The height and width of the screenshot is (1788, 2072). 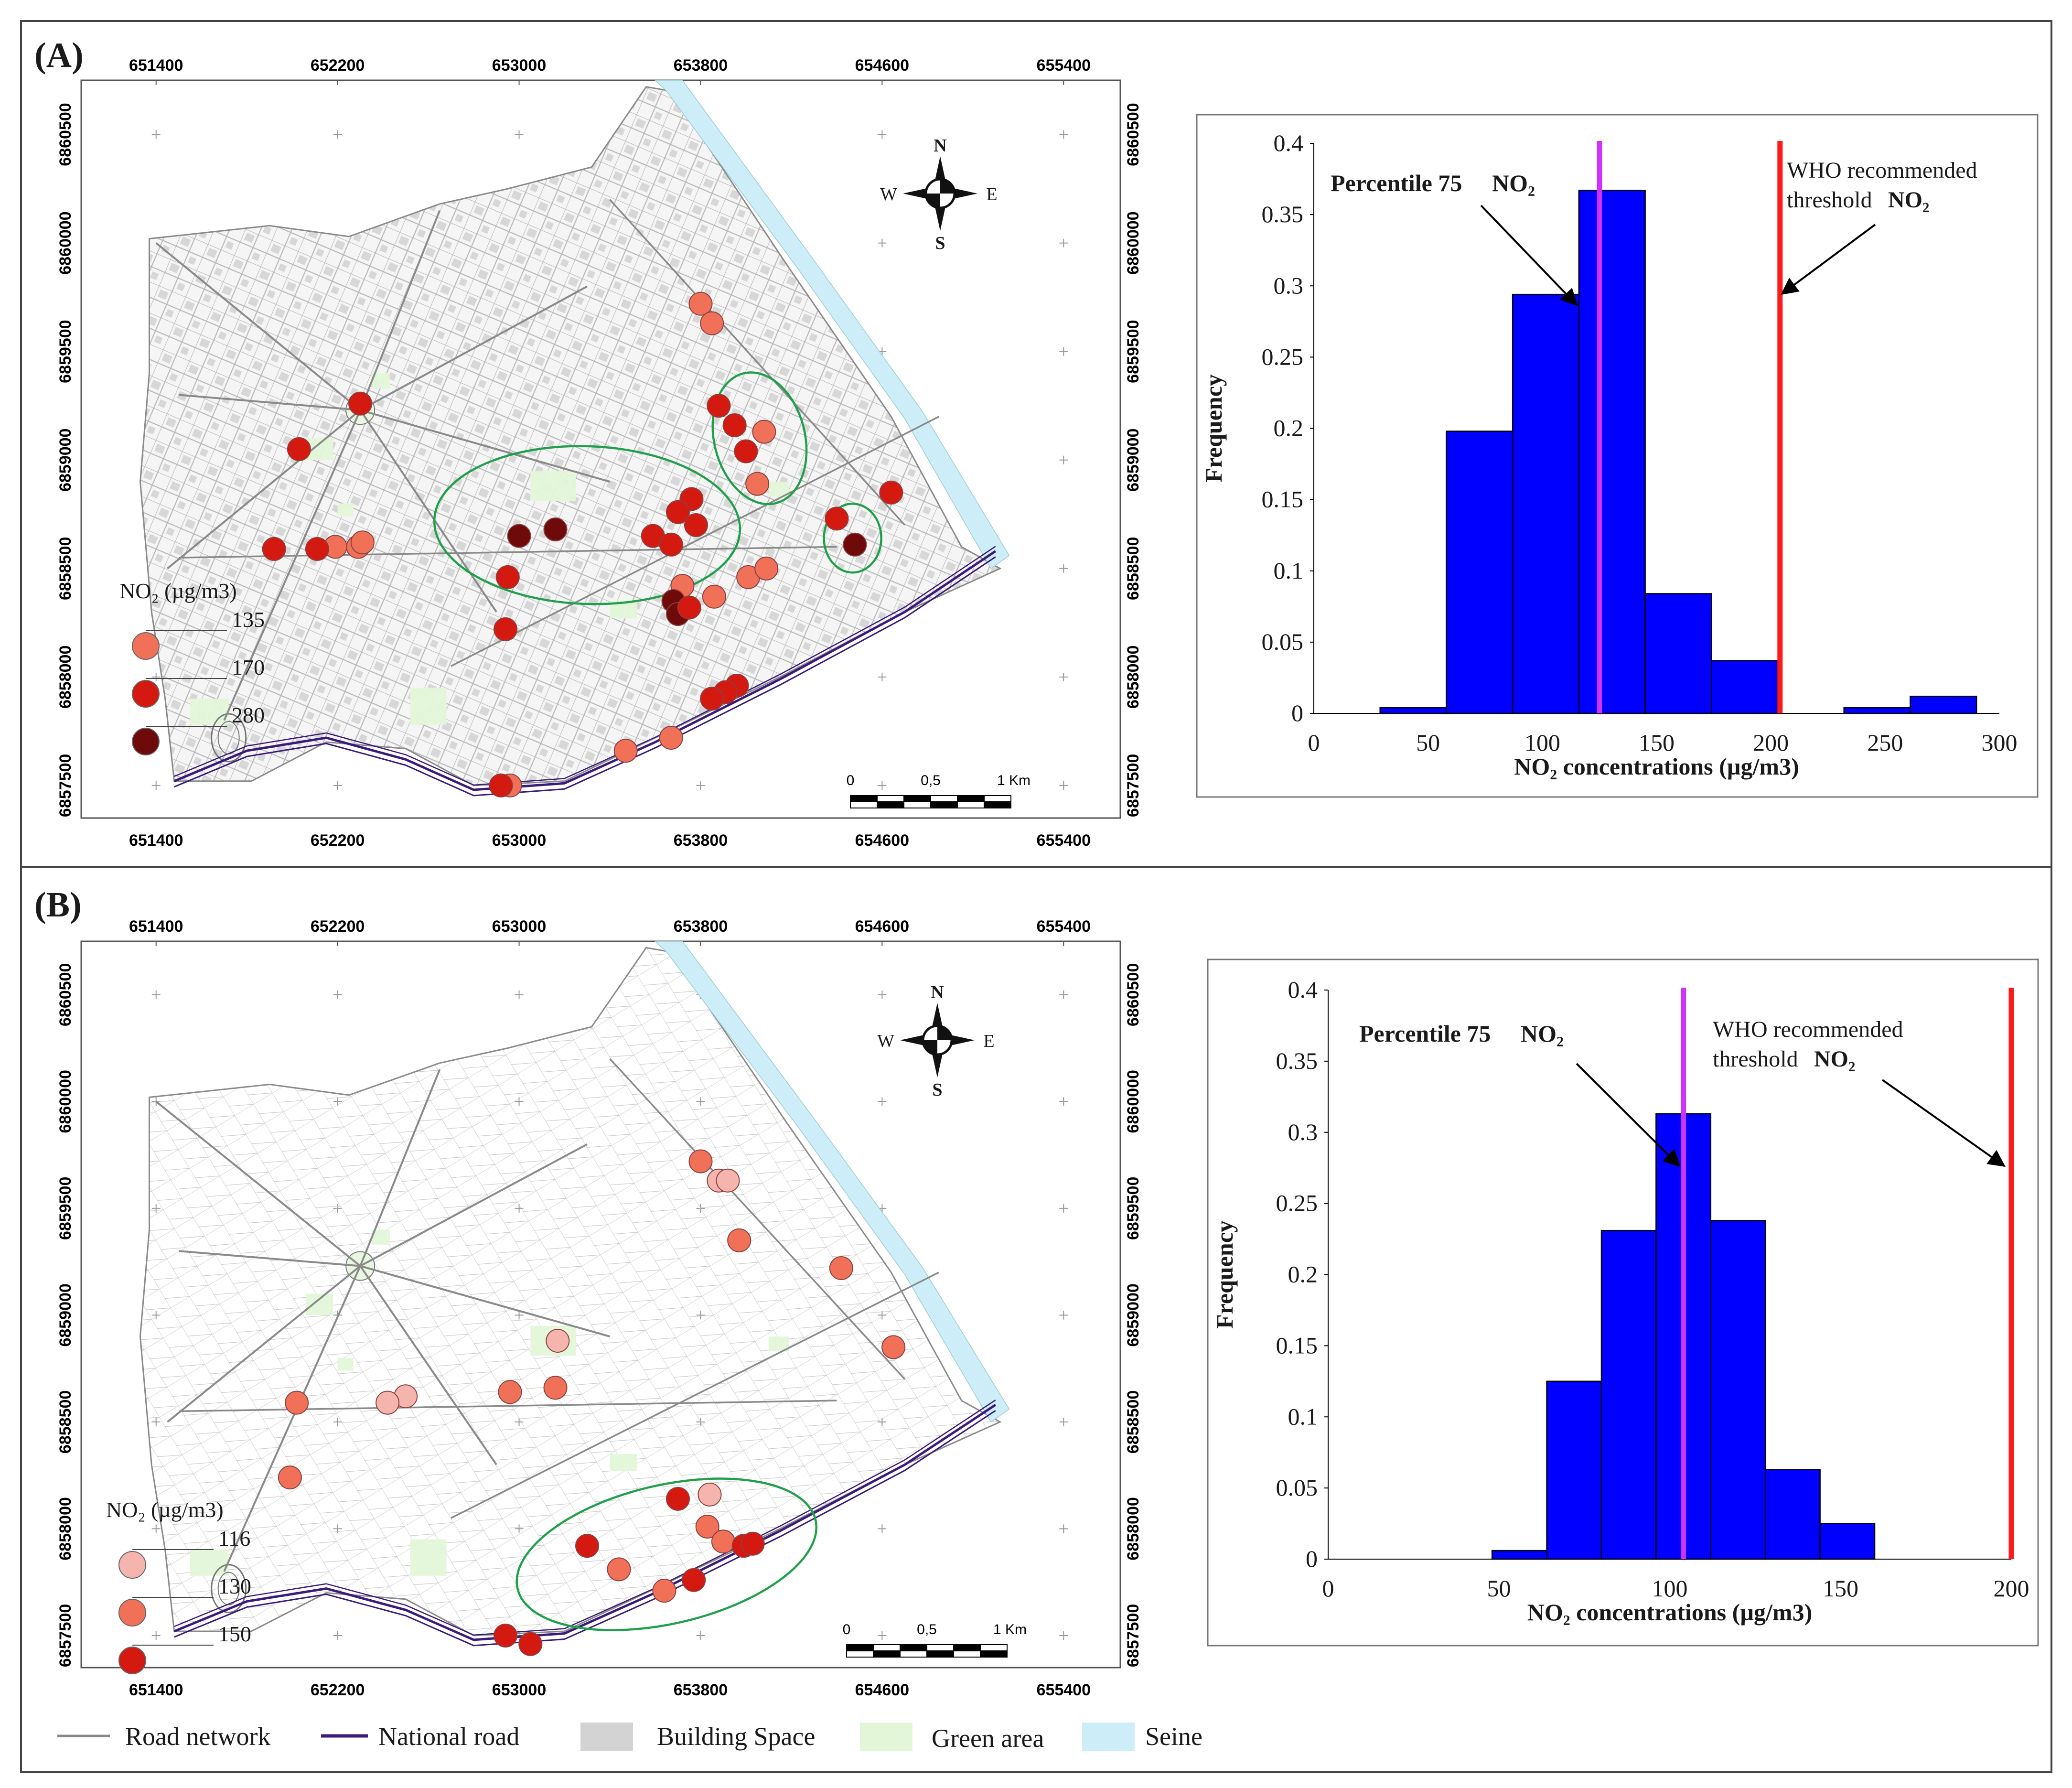 I want to click on percentile-annotation: Percentile 75, so click(x=1396, y=183).